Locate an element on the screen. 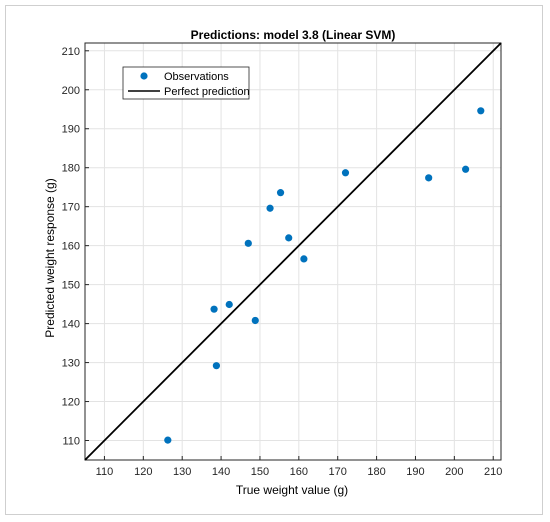 The width and height of the screenshot is (550, 522). y-tick-label: 160 is located at coordinates (71, 247).